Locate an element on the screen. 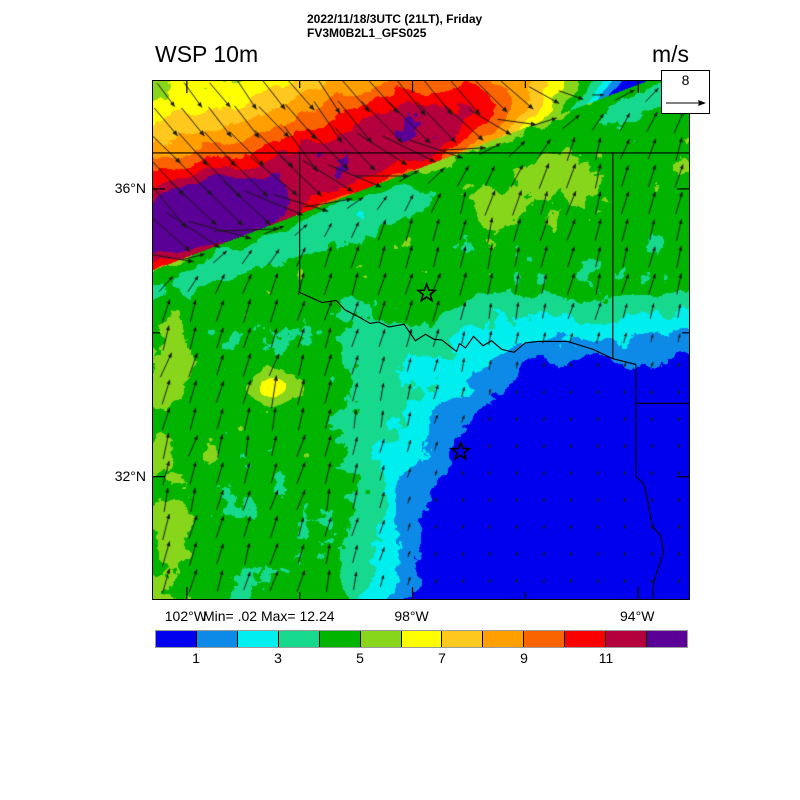 Image resolution: width=800 pixels, height=800 pixels. colorbar-tick-11: 11 is located at coordinates (606, 658).